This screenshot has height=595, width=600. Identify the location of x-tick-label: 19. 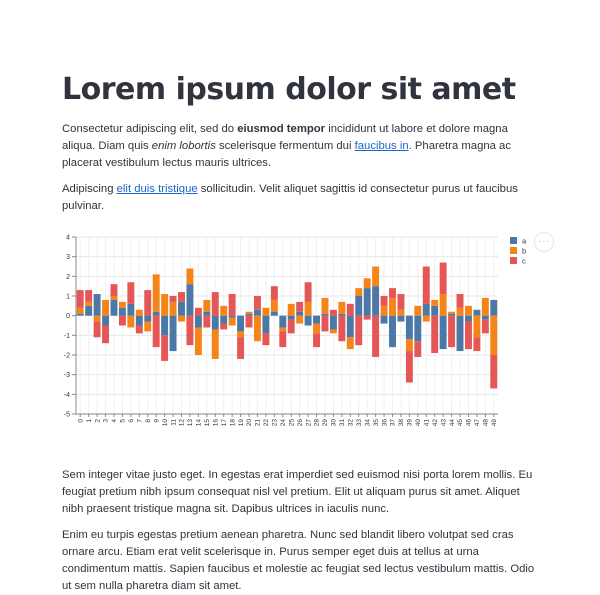
(241, 423).